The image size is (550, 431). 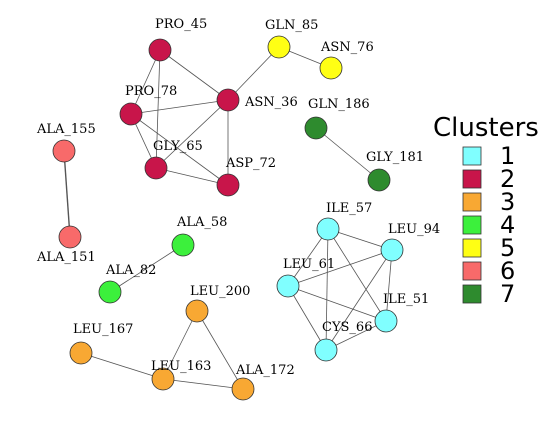 What do you see at coordinates (130, 270) in the screenshot?
I see `node-label-ala-82: ALA_82` at bounding box center [130, 270].